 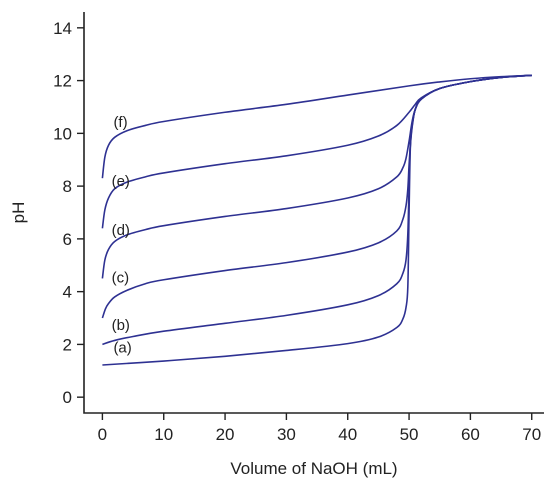 I want to click on y-axis-title: pH, so click(x=18, y=213).